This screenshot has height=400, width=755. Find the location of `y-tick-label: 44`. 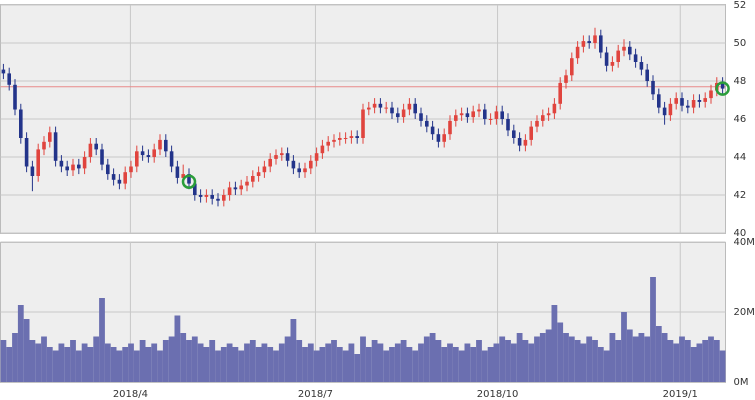

y-tick-label: 44 is located at coordinates (740, 157).